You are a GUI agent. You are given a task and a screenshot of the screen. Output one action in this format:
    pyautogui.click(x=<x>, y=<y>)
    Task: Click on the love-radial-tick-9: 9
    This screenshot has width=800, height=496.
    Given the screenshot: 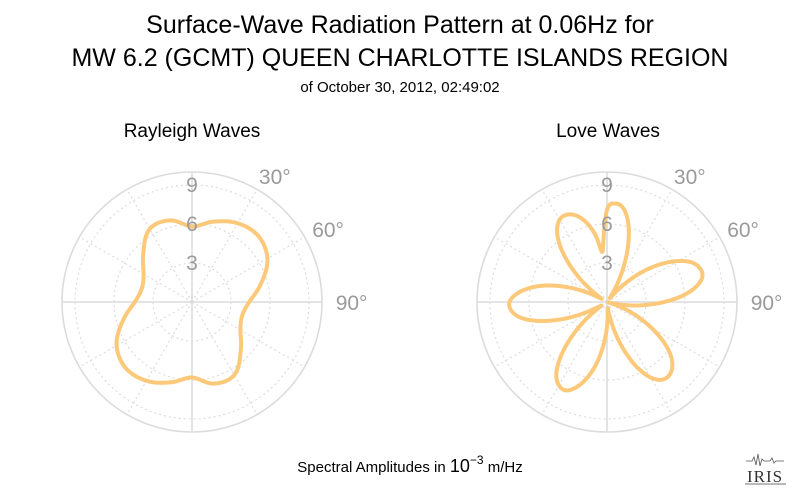 What is the action you would take?
    pyautogui.click(x=607, y=185)
    